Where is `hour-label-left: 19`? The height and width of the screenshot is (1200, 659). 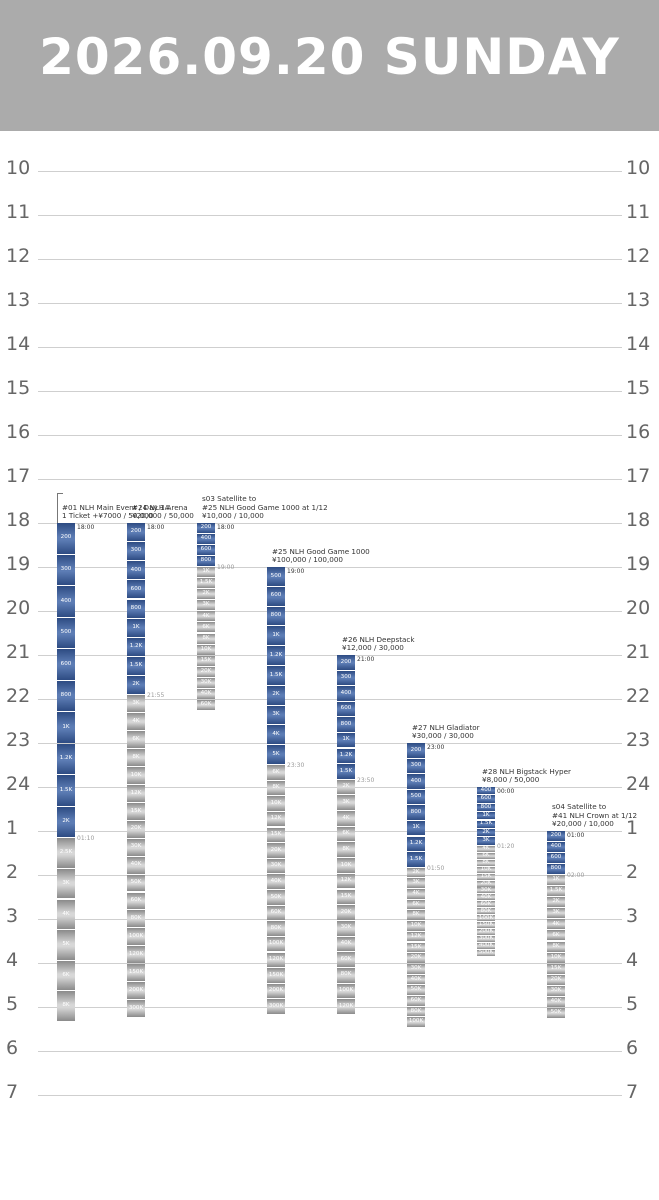
hour-label-left: 19 is located at coordinates (18, 564).